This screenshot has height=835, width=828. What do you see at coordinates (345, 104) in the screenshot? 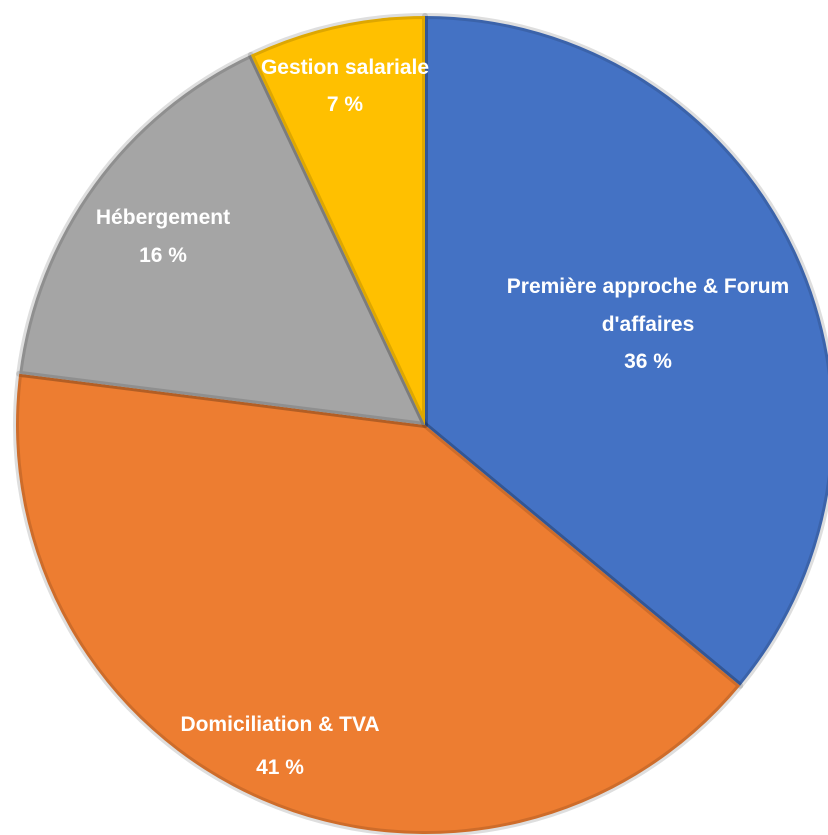
I see `slice-value-label: 7 %` at bounding box center [345, 104].